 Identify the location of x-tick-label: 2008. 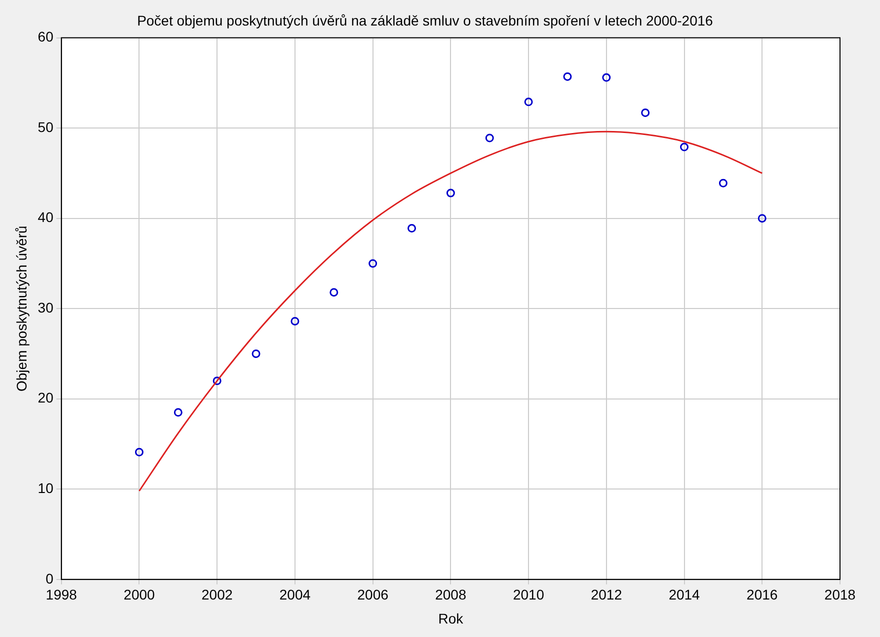
(450, 594).